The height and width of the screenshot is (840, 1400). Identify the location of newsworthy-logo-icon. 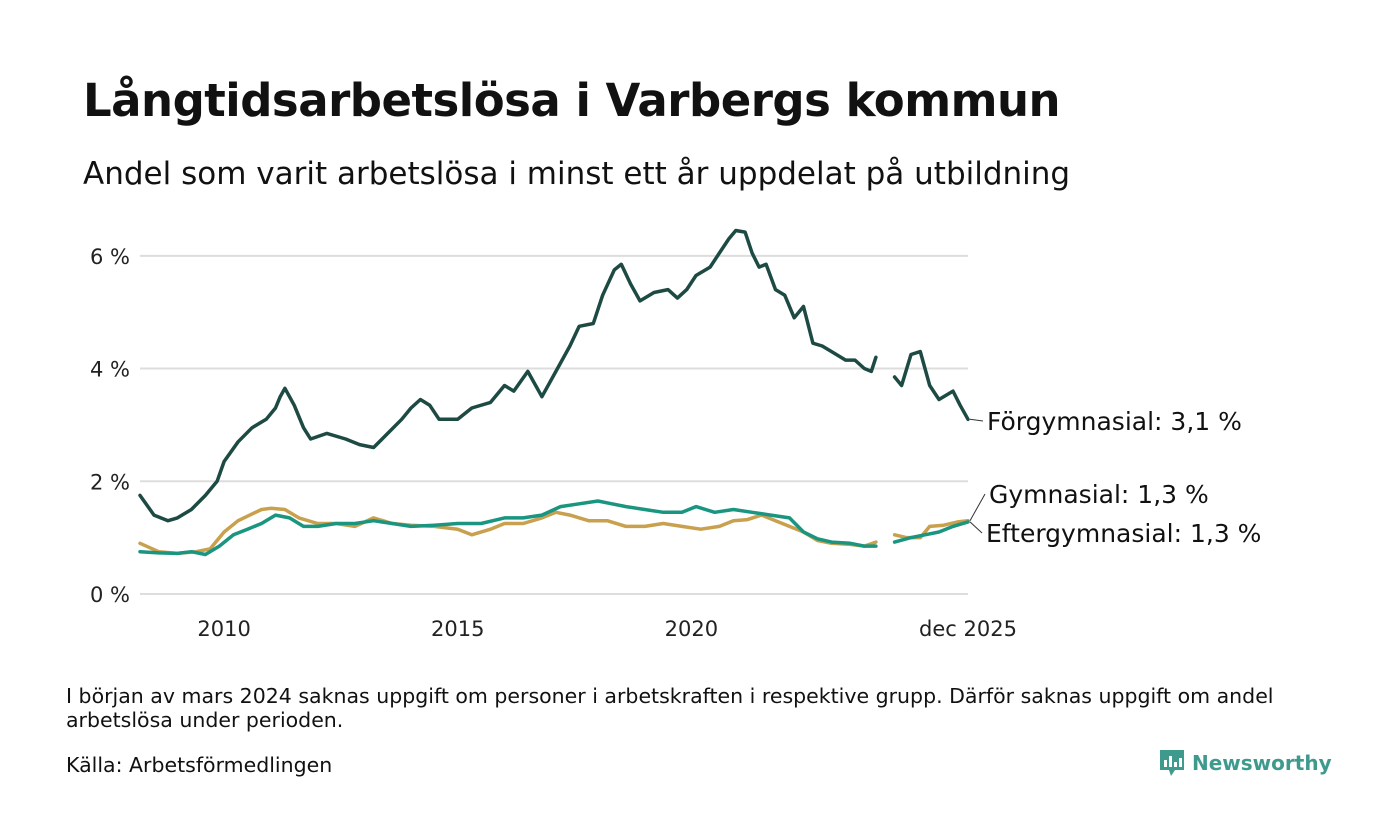
(1172, 763).